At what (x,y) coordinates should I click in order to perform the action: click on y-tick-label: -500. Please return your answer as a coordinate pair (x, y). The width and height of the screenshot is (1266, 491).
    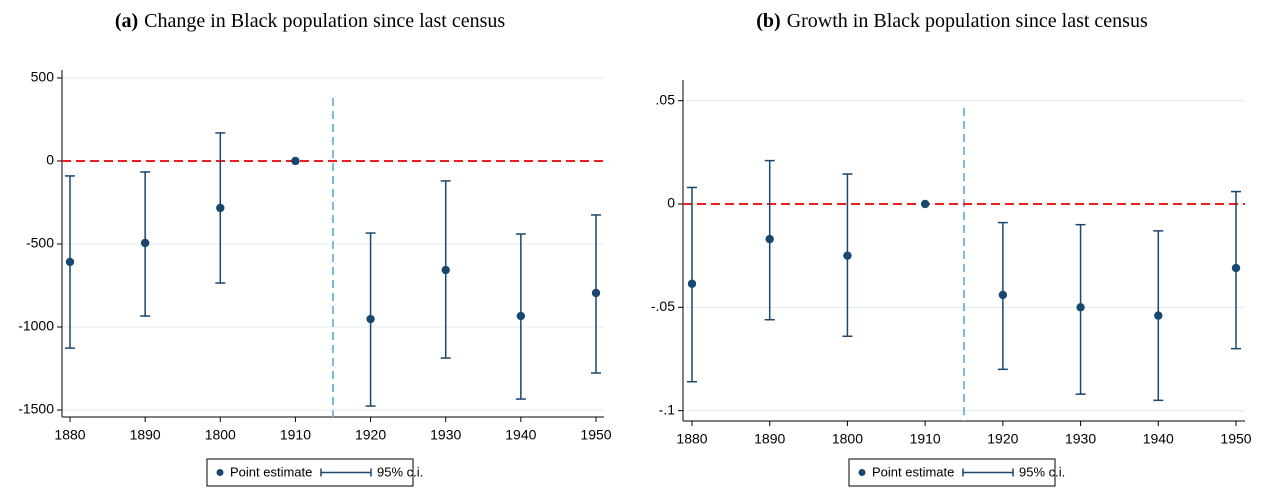
    Looking at the image, I should click on (40, 243).